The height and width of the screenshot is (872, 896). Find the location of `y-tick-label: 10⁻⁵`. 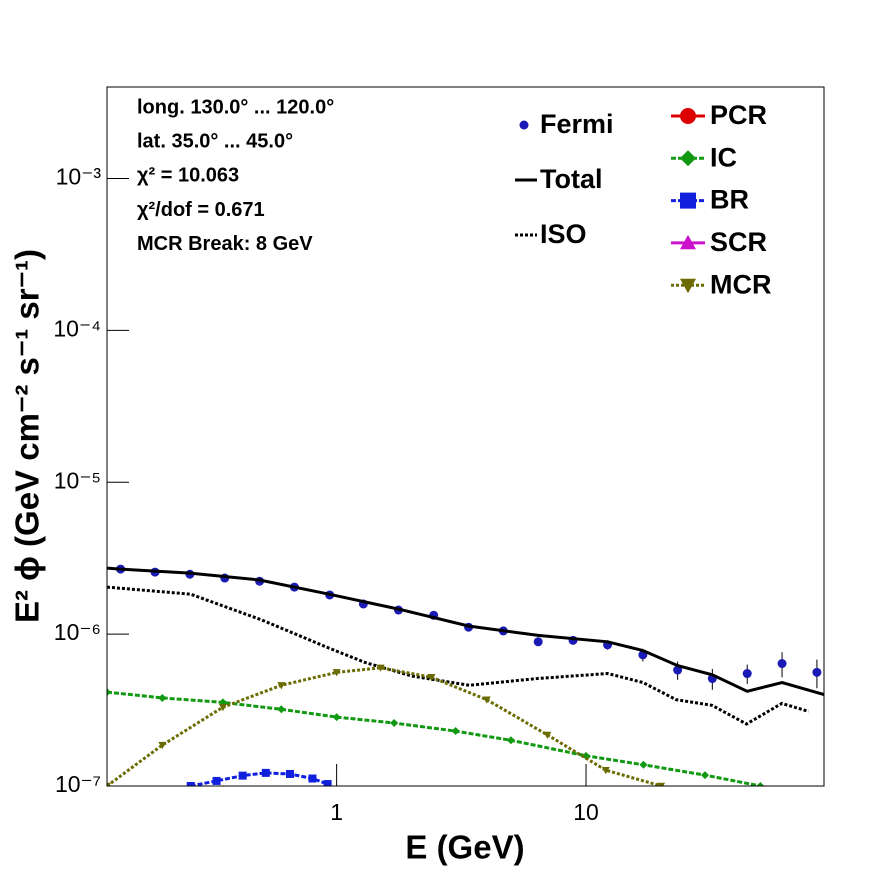

y-tick-label: 10⁻⁵ is located at coordinates (77, 480).